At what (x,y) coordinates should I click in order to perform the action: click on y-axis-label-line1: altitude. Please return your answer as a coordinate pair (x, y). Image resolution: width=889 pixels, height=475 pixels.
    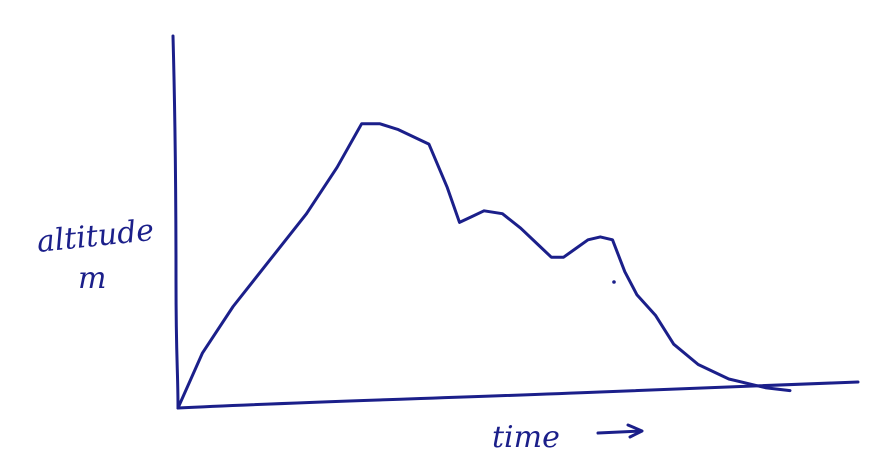
    Looking at the image, I should click on (95, 236).